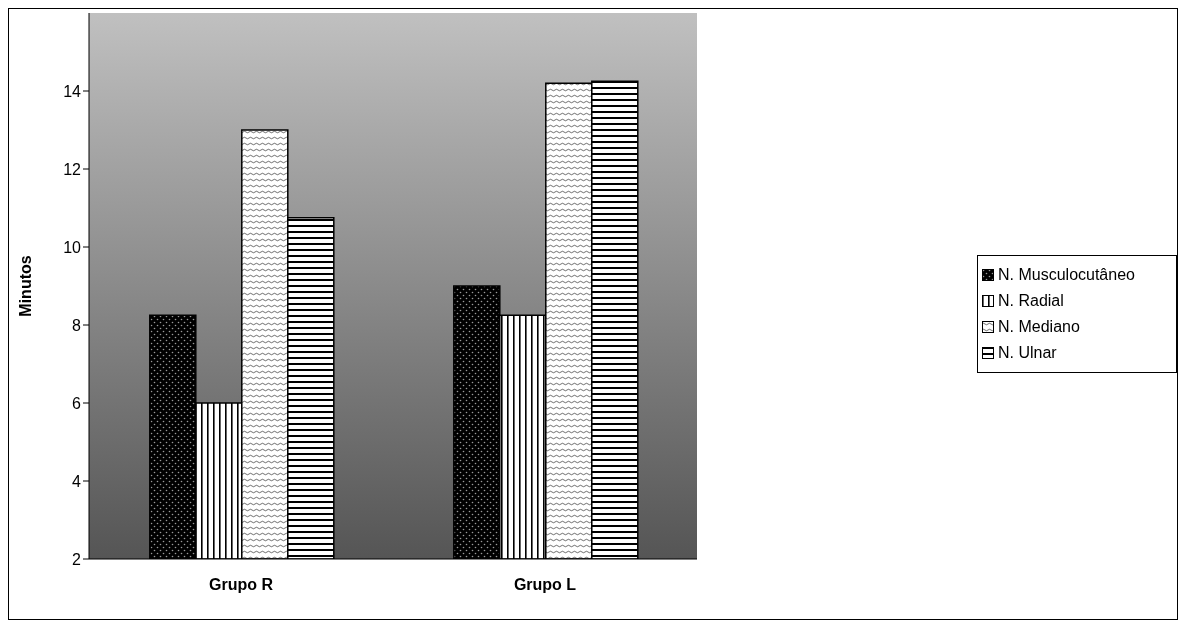  I want to click on legend-label: N. Musculocutâneo, so click(1066, 275).